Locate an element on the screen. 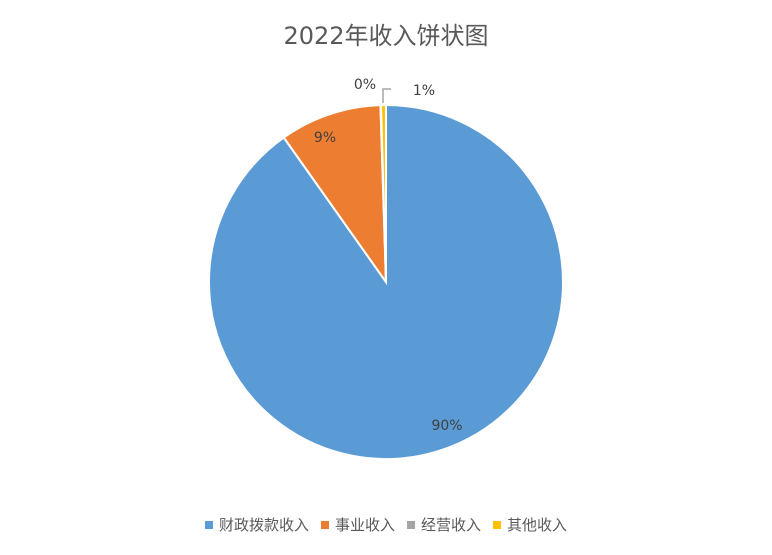 This screenshot has height=555, width=772. legend-item: 其他收入 is located at coordinates (530, 524).